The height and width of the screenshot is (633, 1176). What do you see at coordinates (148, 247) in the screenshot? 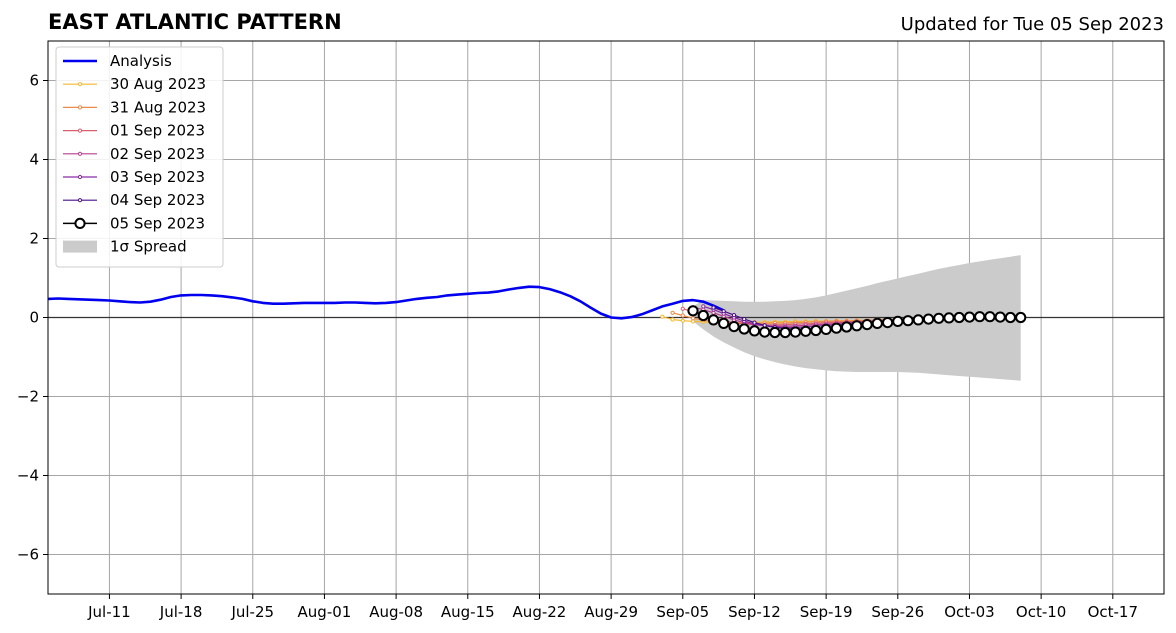
I see `legend-label: 1σ Spread` at bounding box center [148, 247].